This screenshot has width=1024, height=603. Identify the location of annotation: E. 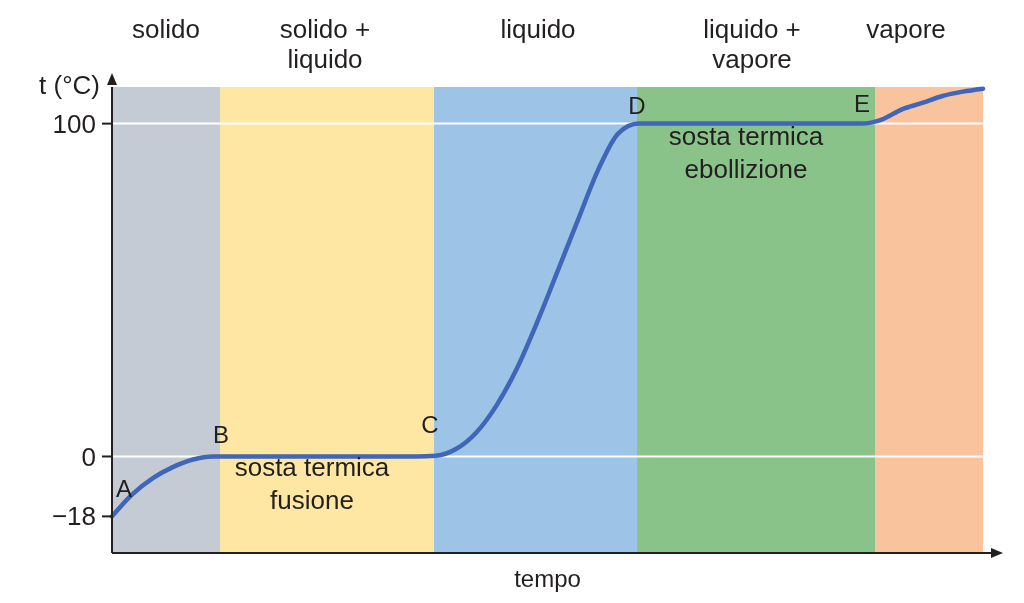
(862, 103).